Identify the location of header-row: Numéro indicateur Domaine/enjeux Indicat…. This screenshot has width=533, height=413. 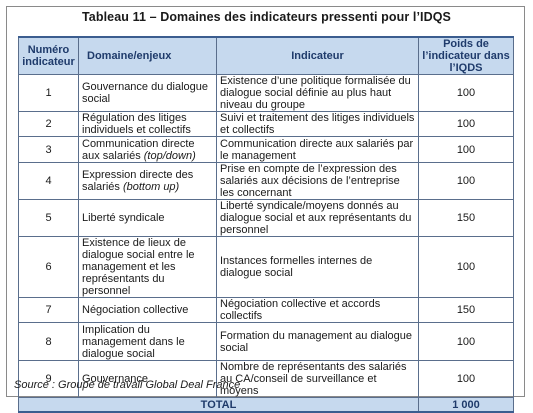
(266, 55).